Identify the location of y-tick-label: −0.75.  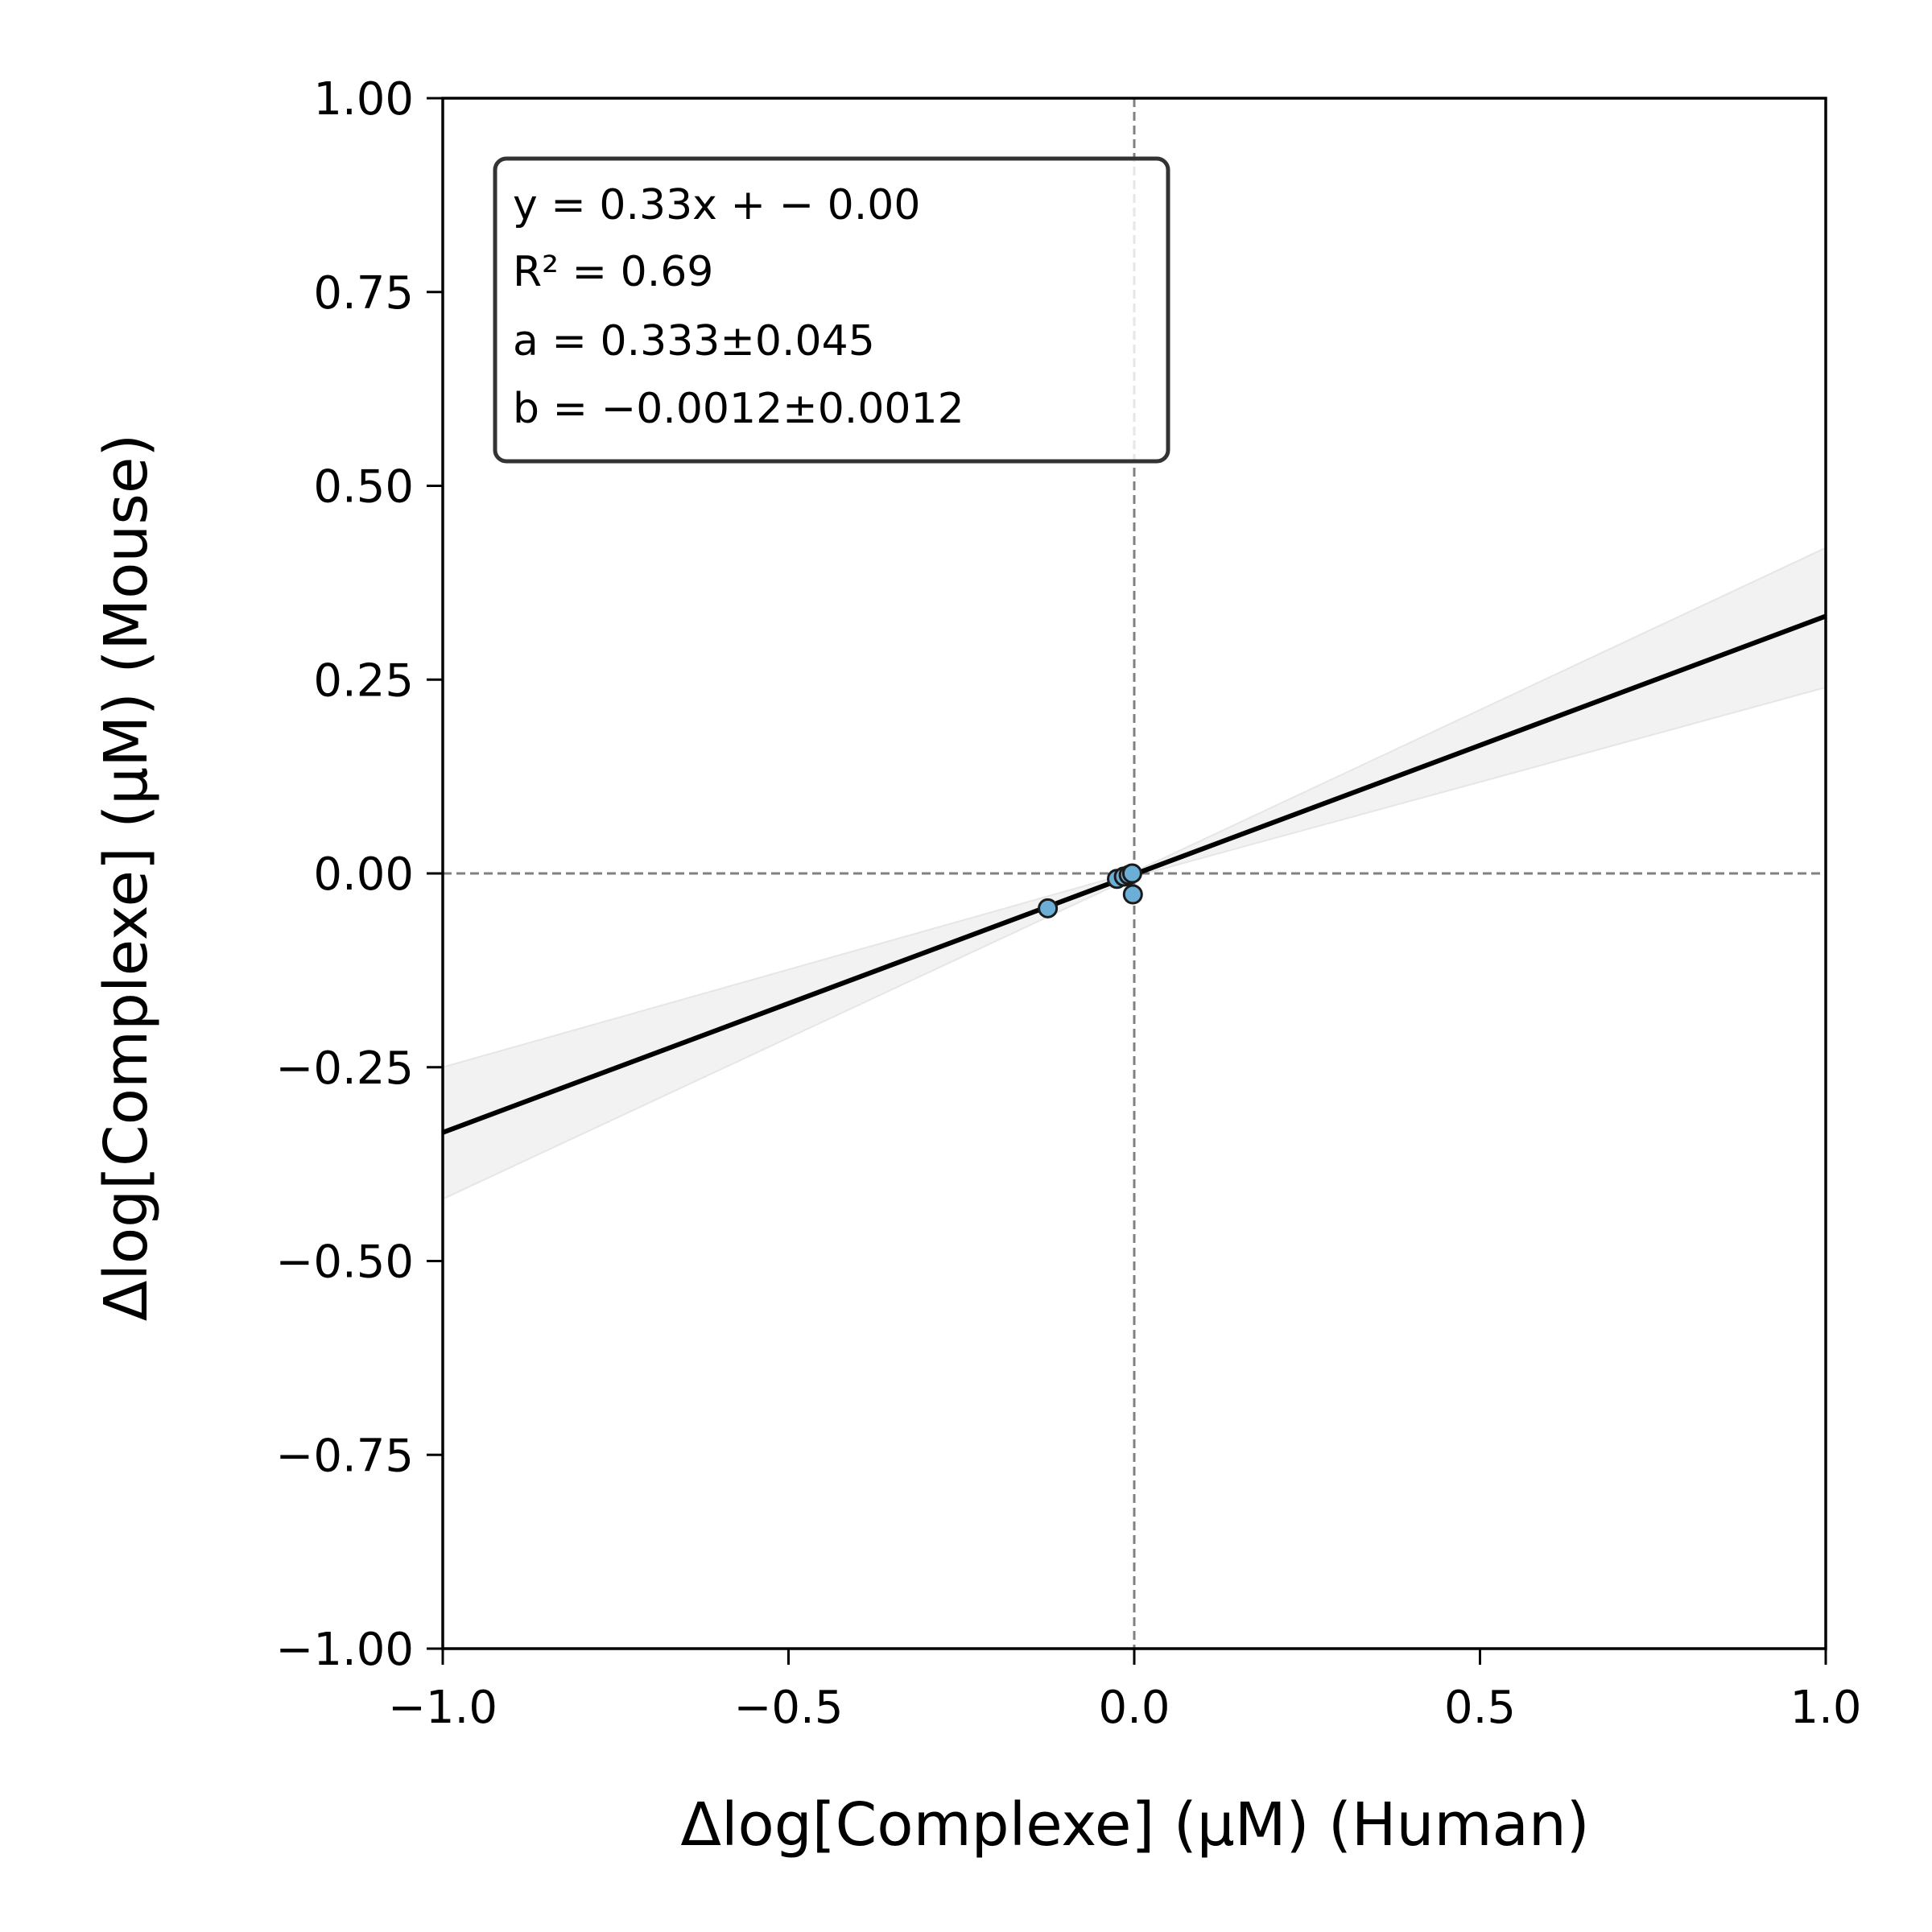
(344, 1456).